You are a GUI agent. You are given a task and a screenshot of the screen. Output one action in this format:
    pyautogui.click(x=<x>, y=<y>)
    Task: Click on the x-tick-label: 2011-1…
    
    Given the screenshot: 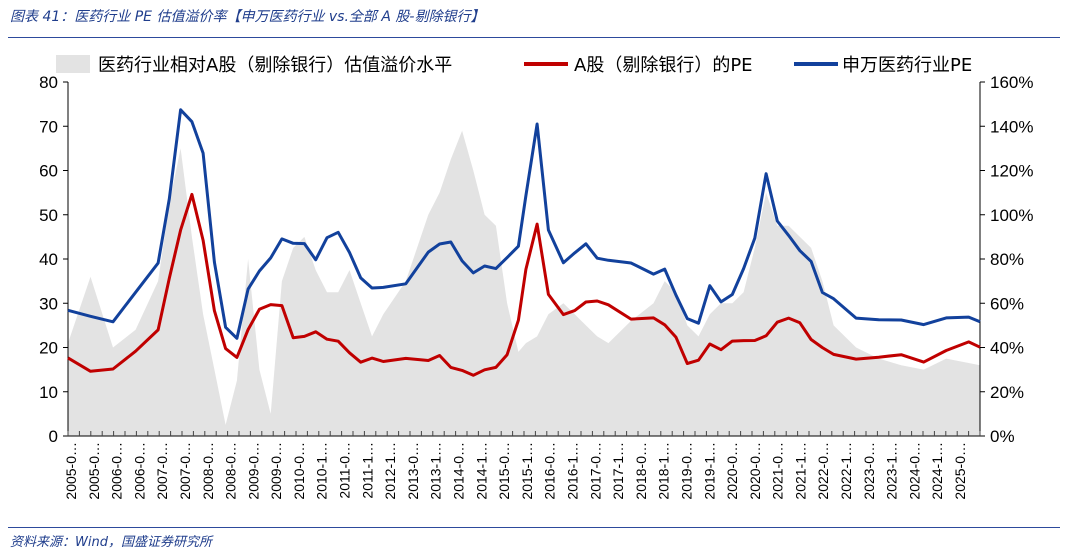 What is the action you would take?
    pyautogui.click(x=367, y=470)
    